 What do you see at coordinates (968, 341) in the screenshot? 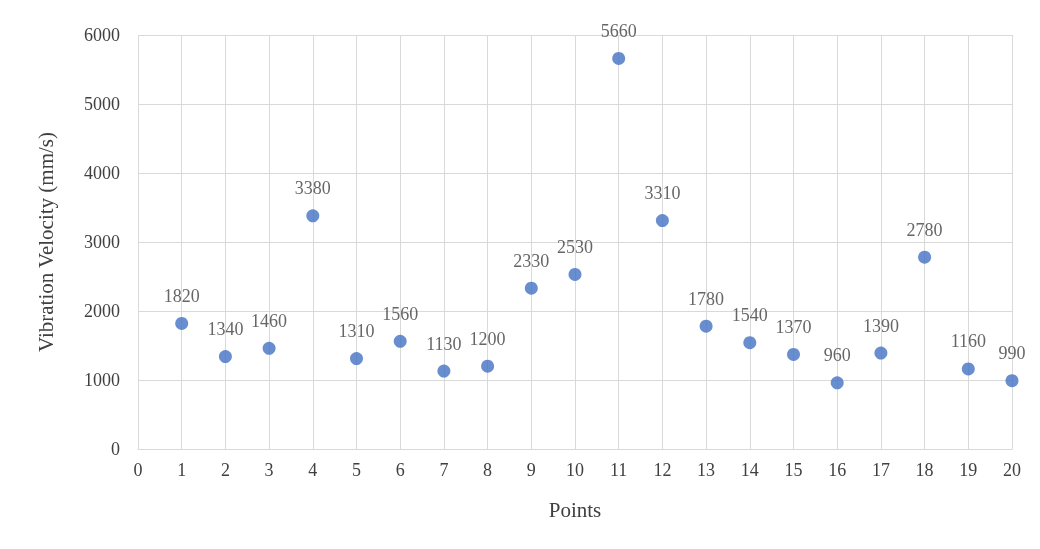
I see `data-label: 1160` at bounding box center [968, 341].